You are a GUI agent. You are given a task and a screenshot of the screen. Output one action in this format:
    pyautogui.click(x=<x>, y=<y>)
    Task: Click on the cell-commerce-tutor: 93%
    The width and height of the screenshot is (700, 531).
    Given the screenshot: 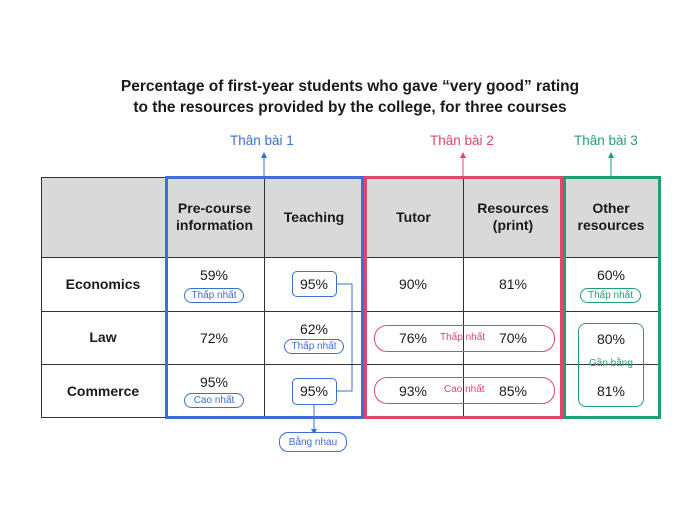 What is the action you would take?
    pyautogui.click(x=413, y=391)
    